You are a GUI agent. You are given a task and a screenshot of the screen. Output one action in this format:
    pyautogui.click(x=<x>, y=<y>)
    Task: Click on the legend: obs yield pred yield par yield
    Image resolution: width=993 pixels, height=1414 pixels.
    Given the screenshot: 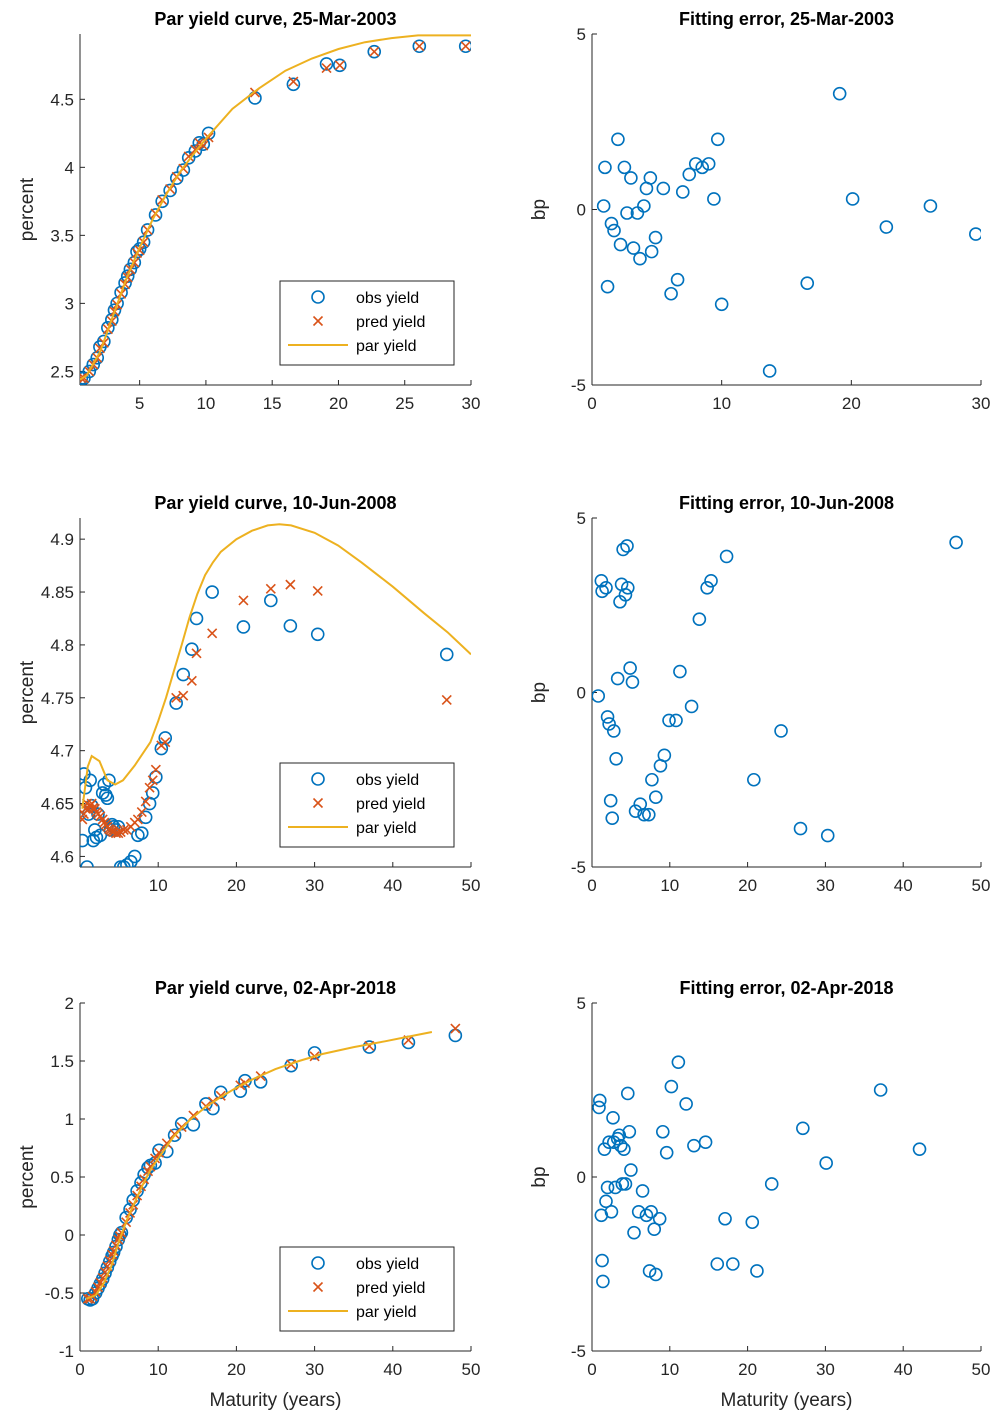 What is the action you would take?
    pyautogui.click(x=367, y=323)
    